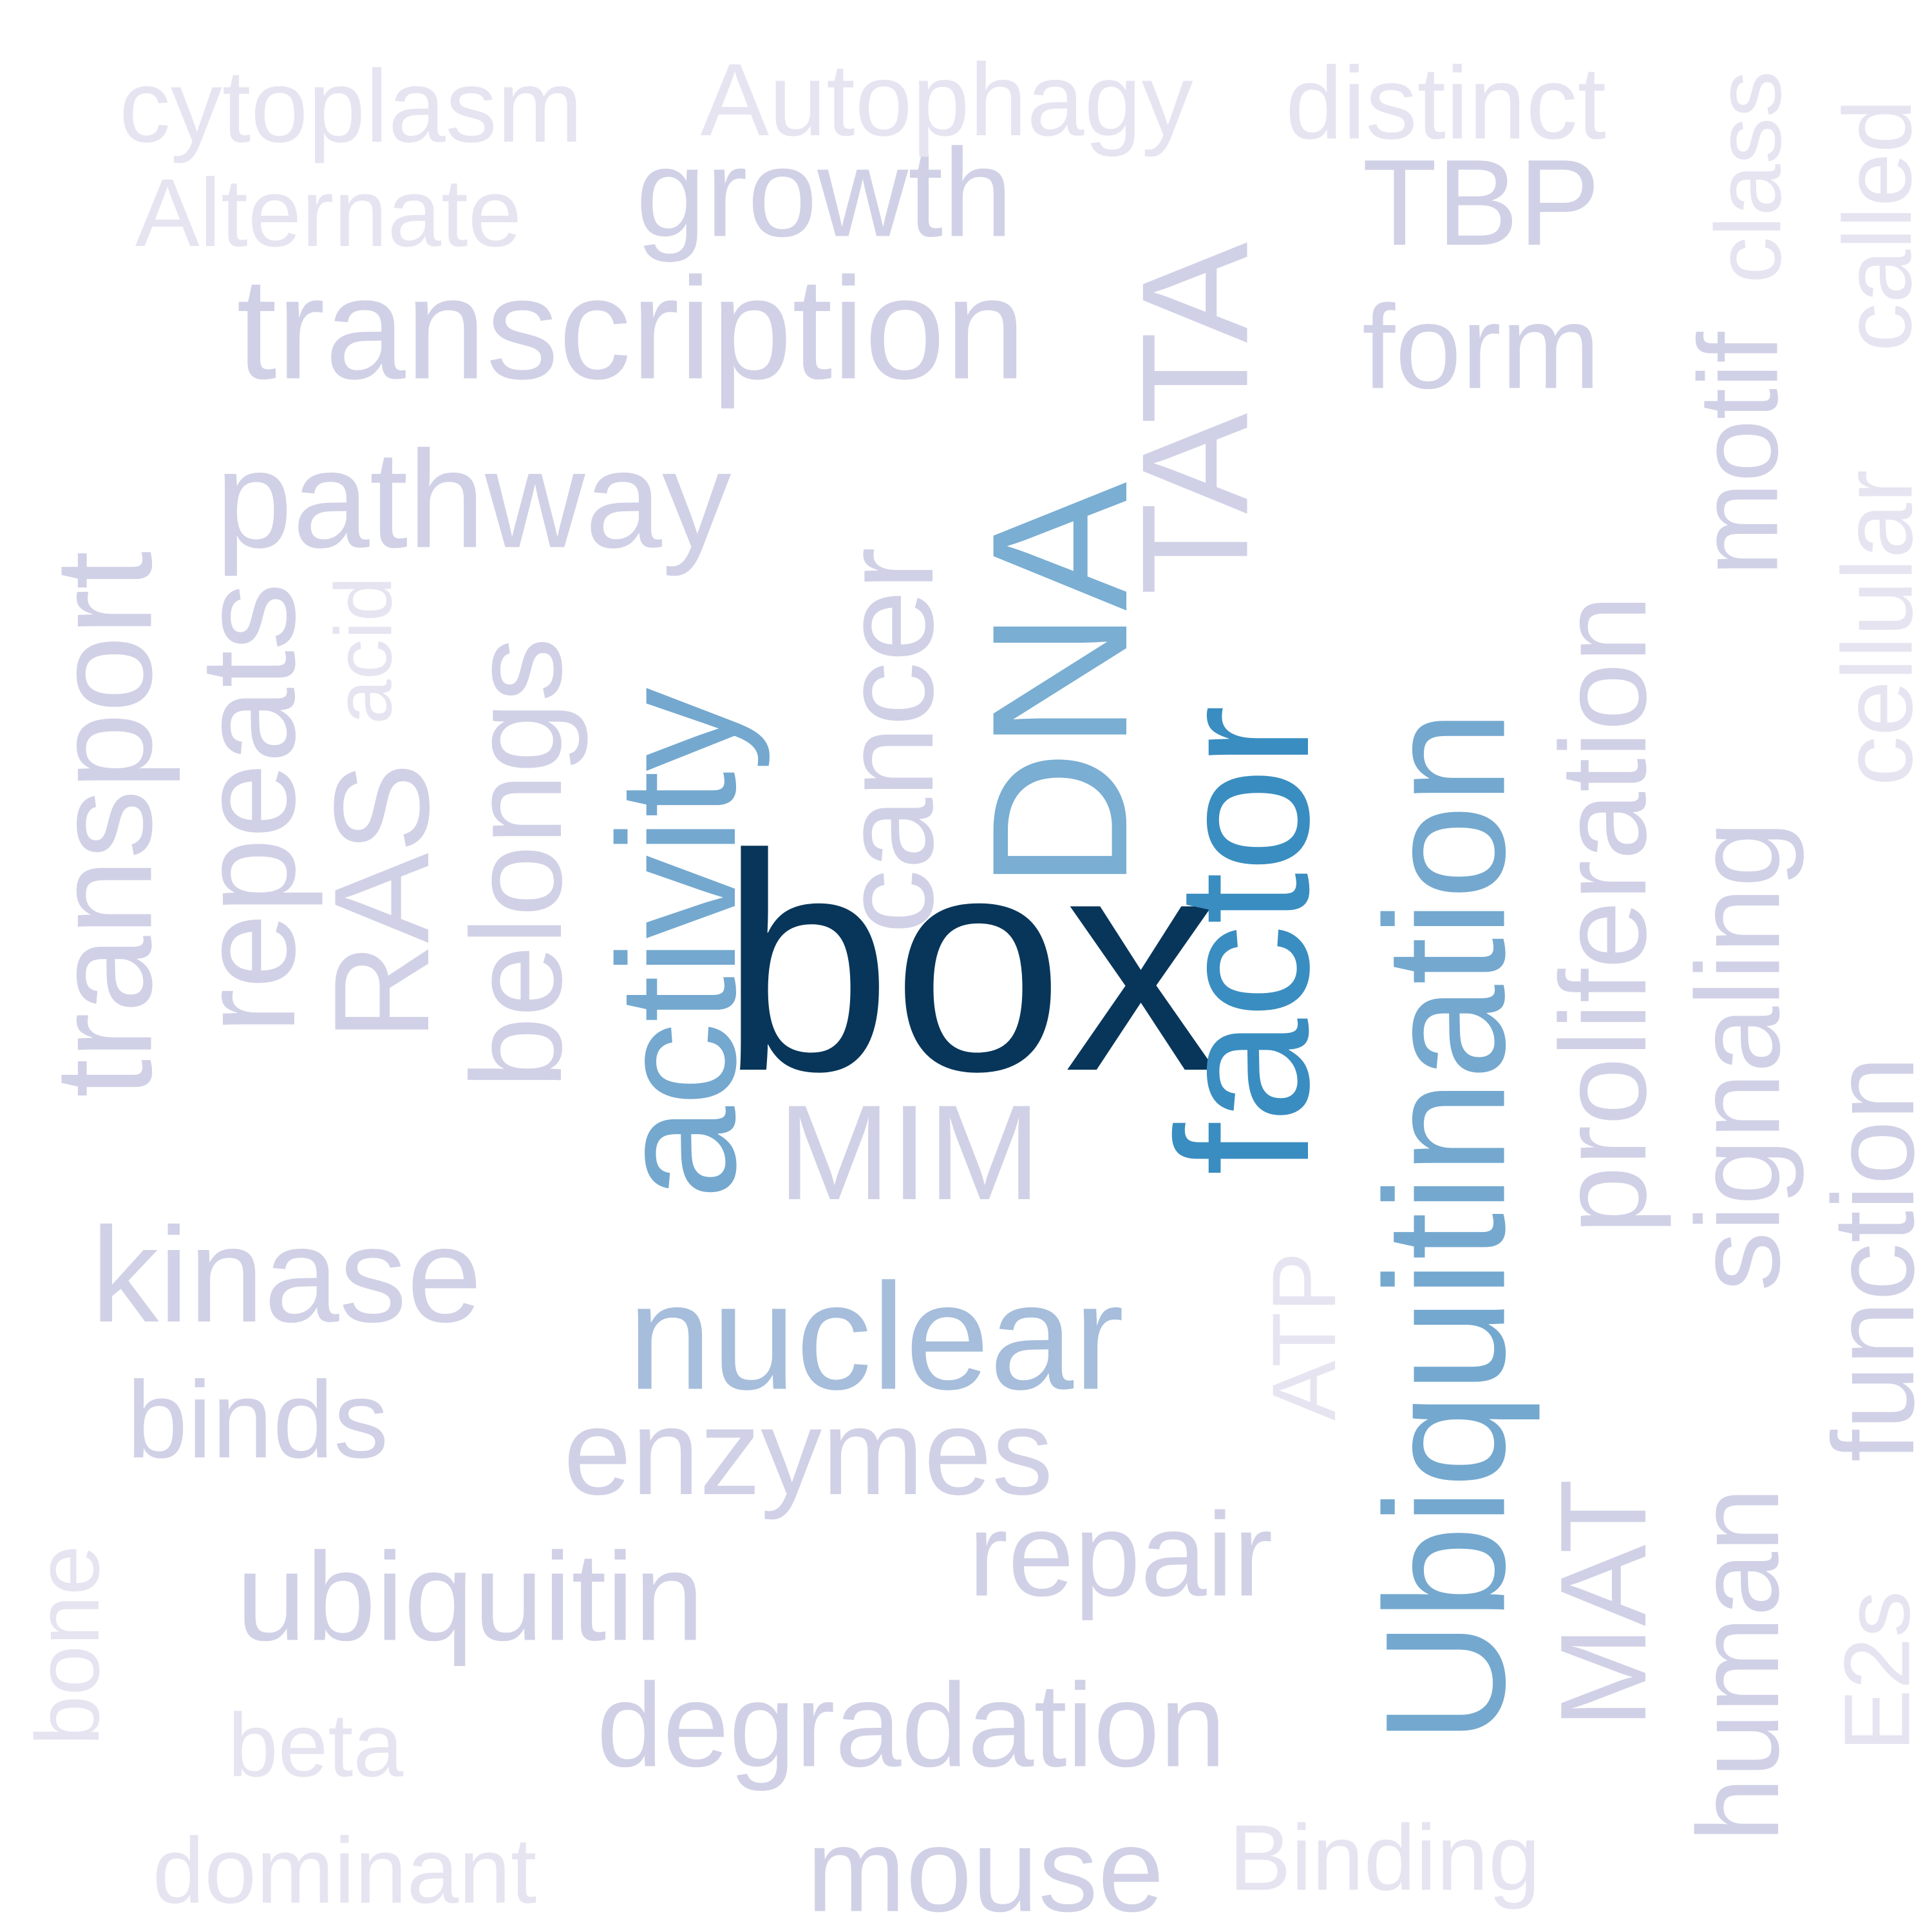  Describe the element at coordinates (1446, 1227) in the screenshot. I see `word-ubiquitination: Ubiquitination` at that location.